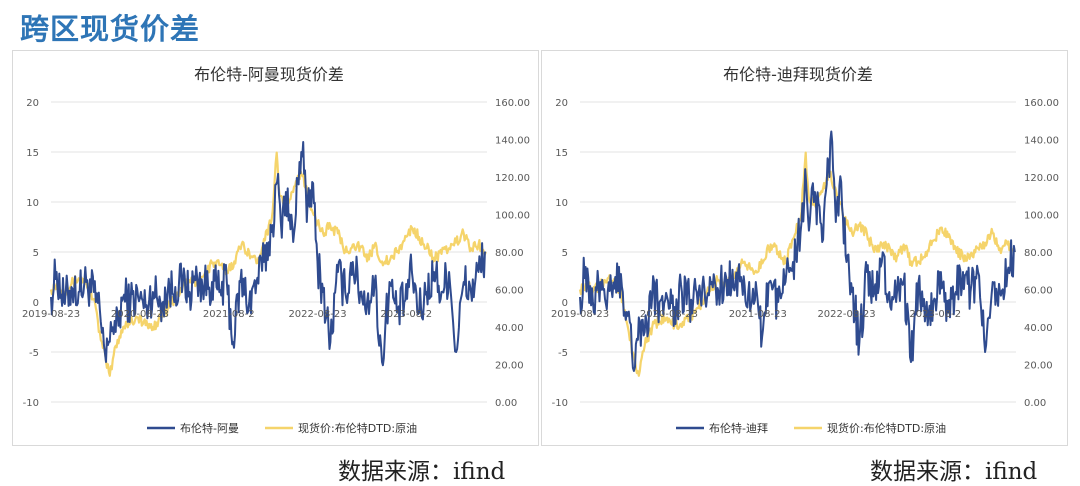 Image resolution: width=1080 pixels, height=486 pixels. I want to click on x-tick-label: 2021-08-23, so click(758, 314).